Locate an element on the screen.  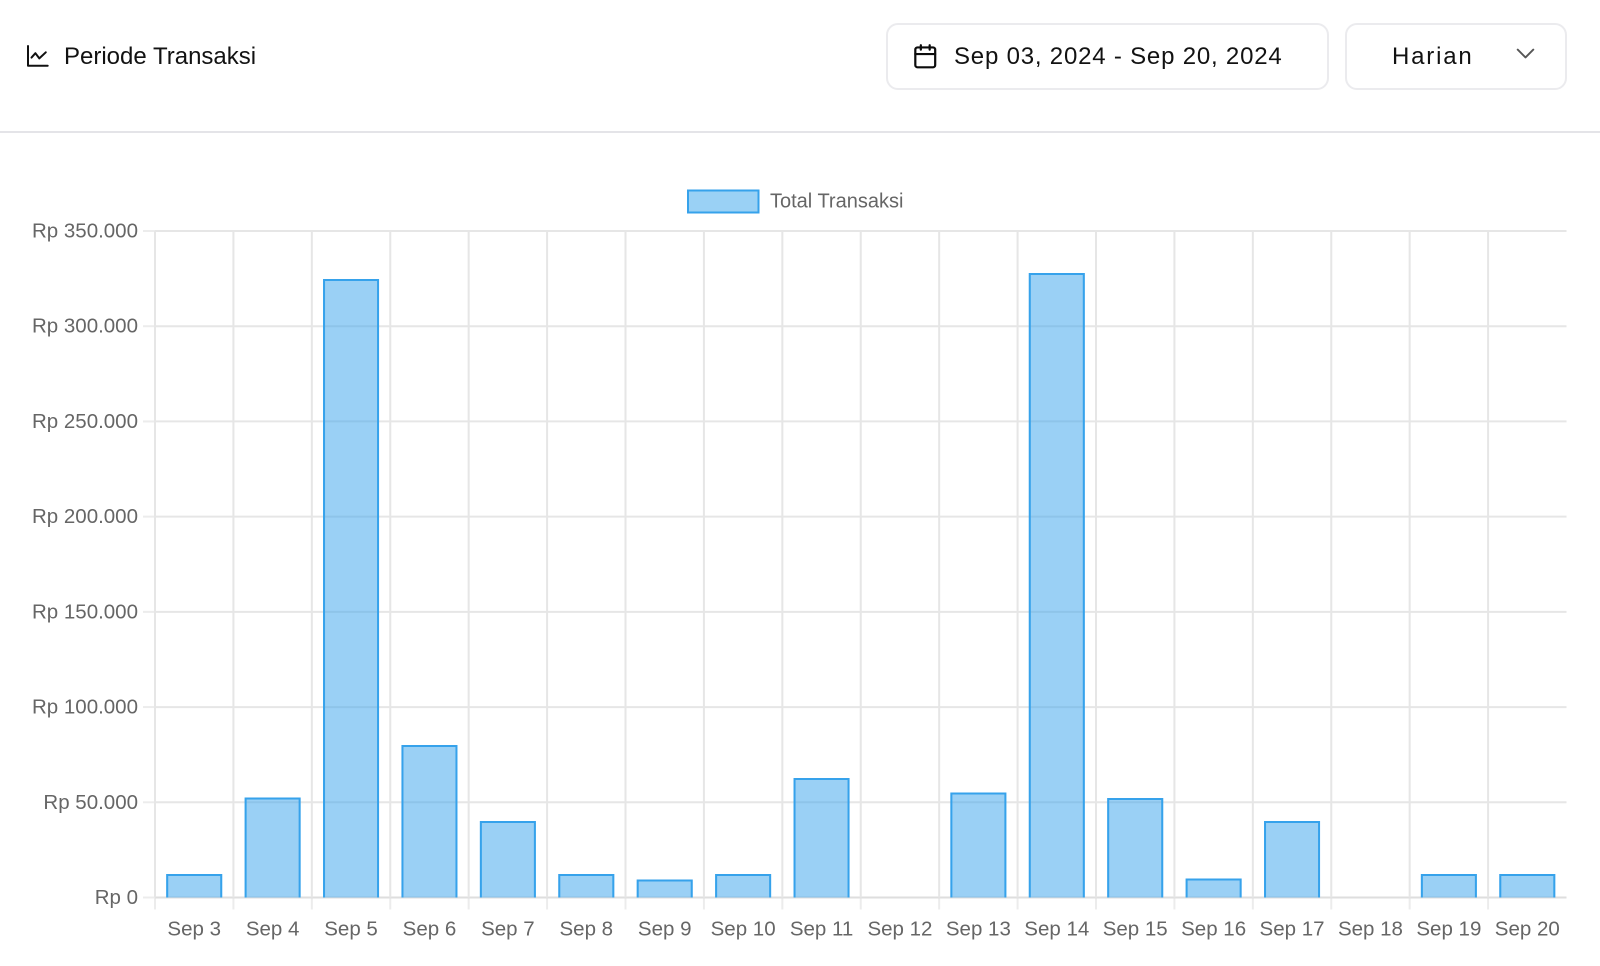
svg-text: Sep 12 is located at coordinates (899, 929).